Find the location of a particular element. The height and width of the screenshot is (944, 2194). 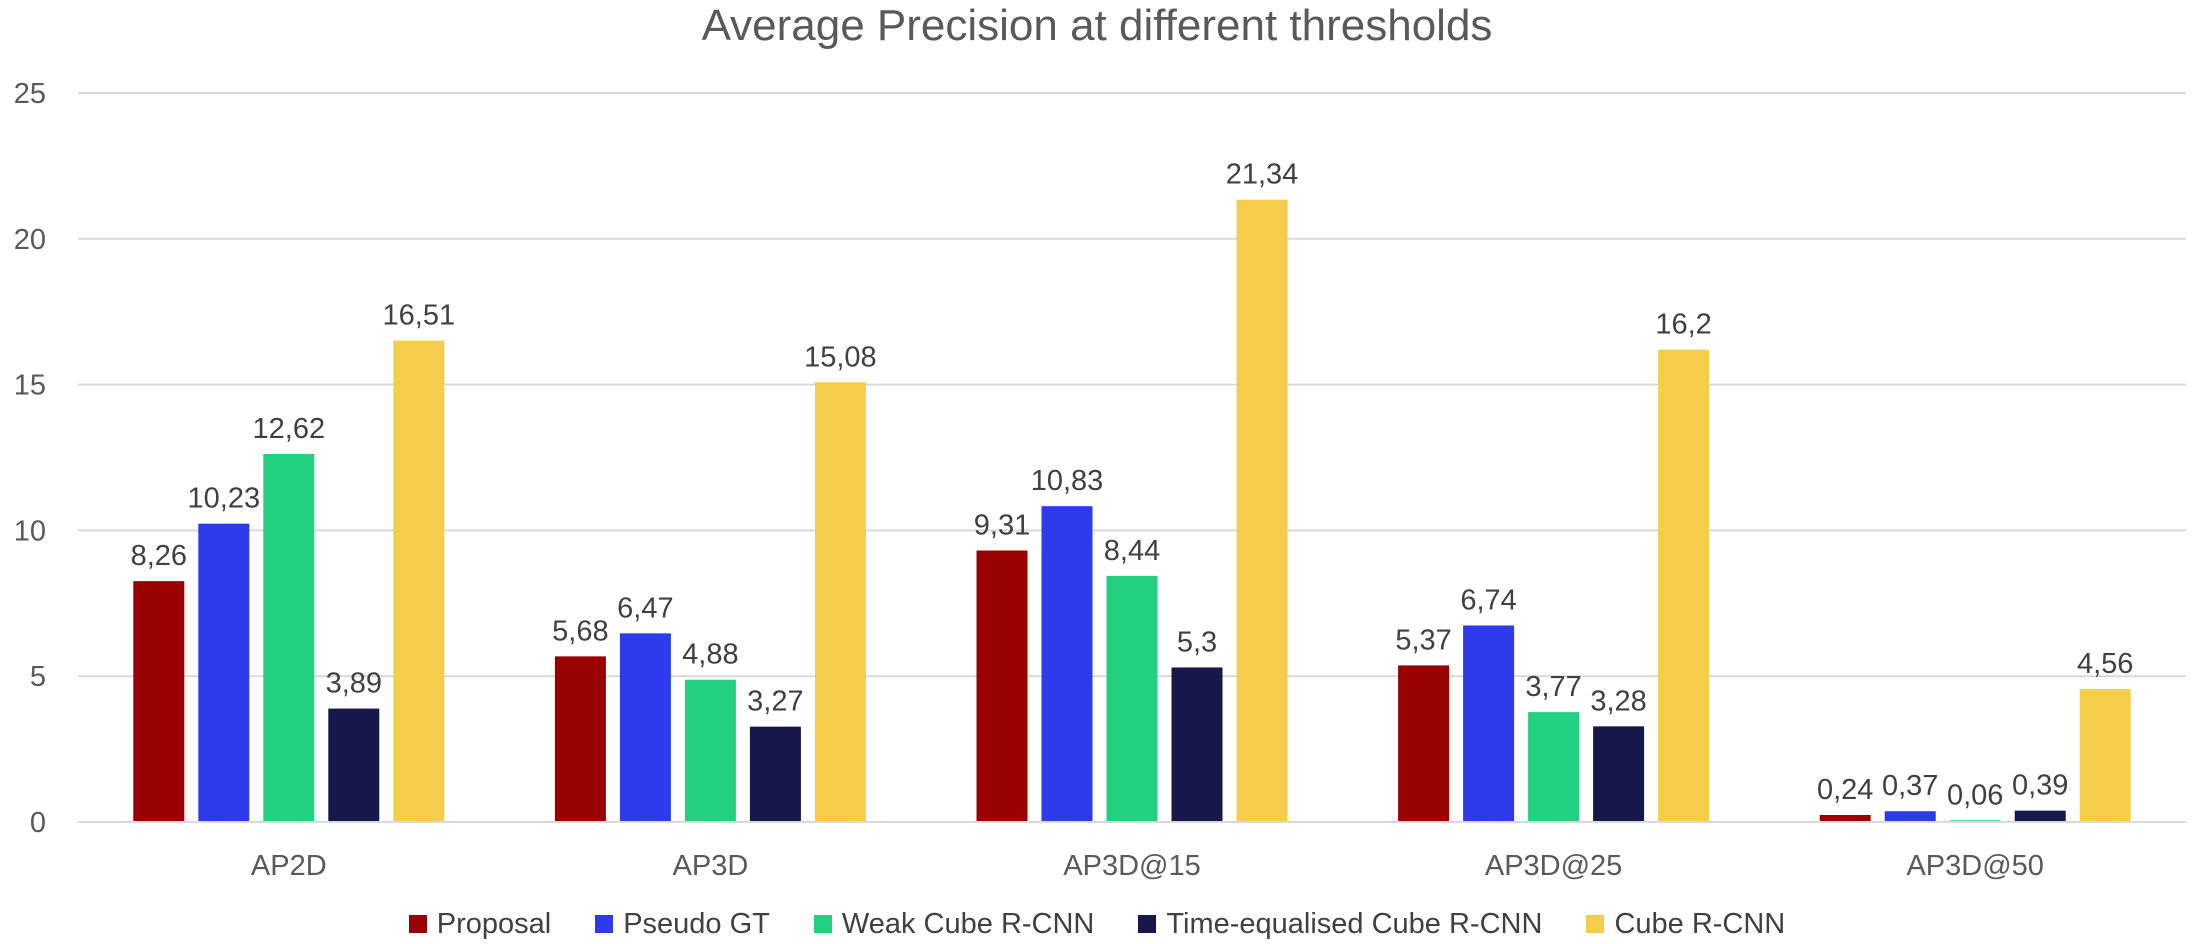

x-tick-label: AP3D@50 is located at coordinates (1974, 866).